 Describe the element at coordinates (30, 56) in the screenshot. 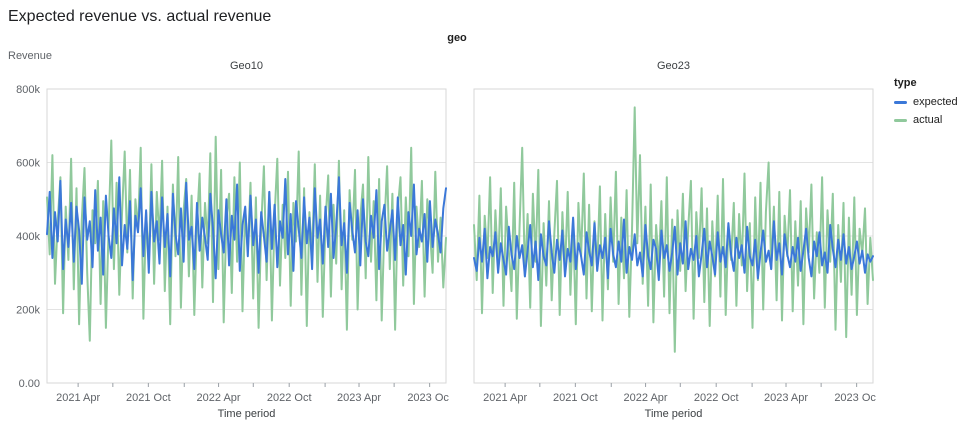

I see `y-axis-title: Revenue` at that location.